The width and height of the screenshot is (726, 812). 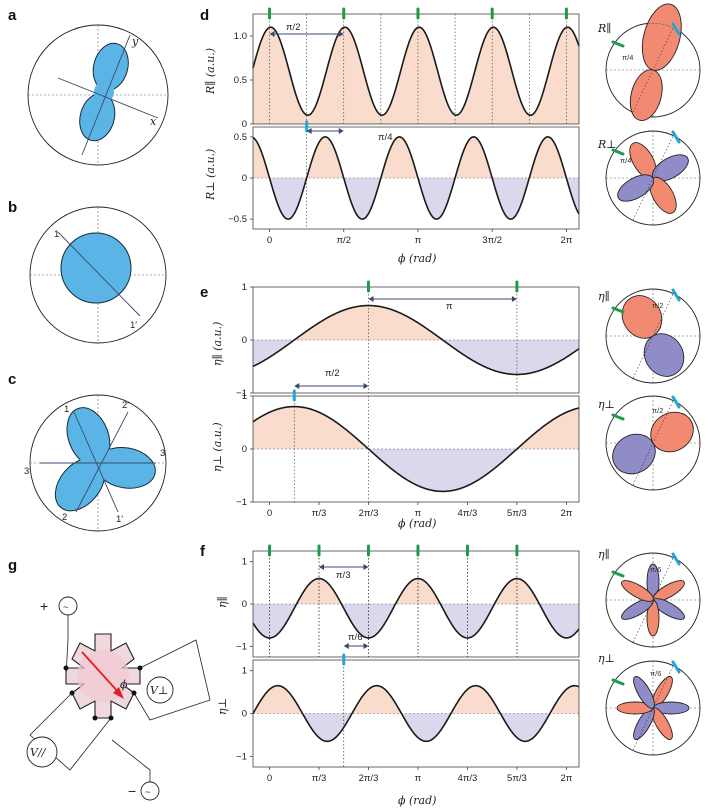 What do you see at coordinates (468, 513) in the screenshot?
I see `e-bottom-xtick-label: 4π/3` at bounding box center [468, 513].